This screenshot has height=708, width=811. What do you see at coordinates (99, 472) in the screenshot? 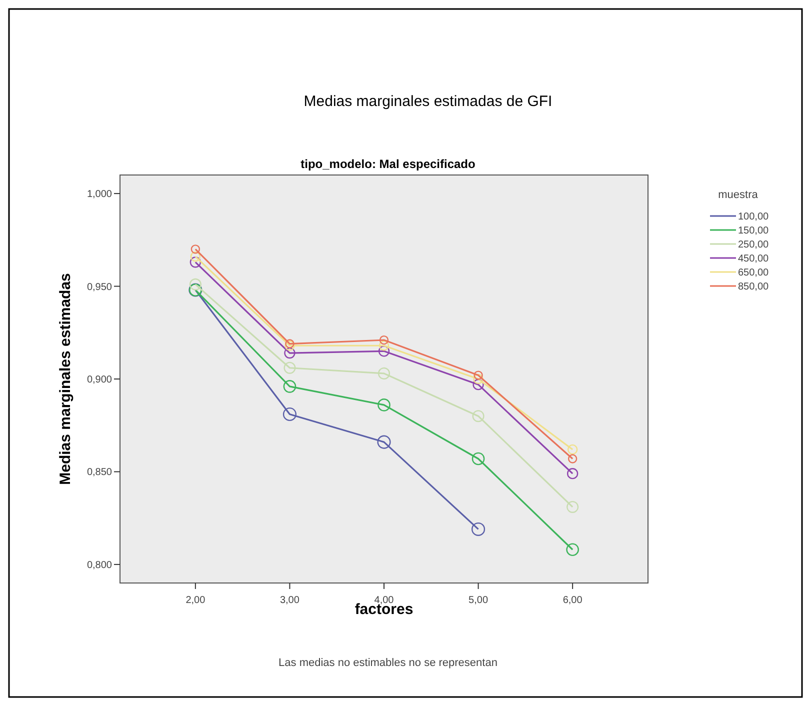
I see `y-tick-label: 0,850` at bounding box center [99, 472].